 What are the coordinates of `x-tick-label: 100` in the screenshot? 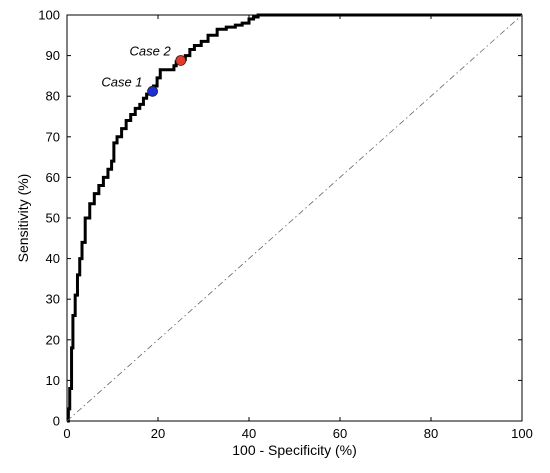 It's located at (522, 433).